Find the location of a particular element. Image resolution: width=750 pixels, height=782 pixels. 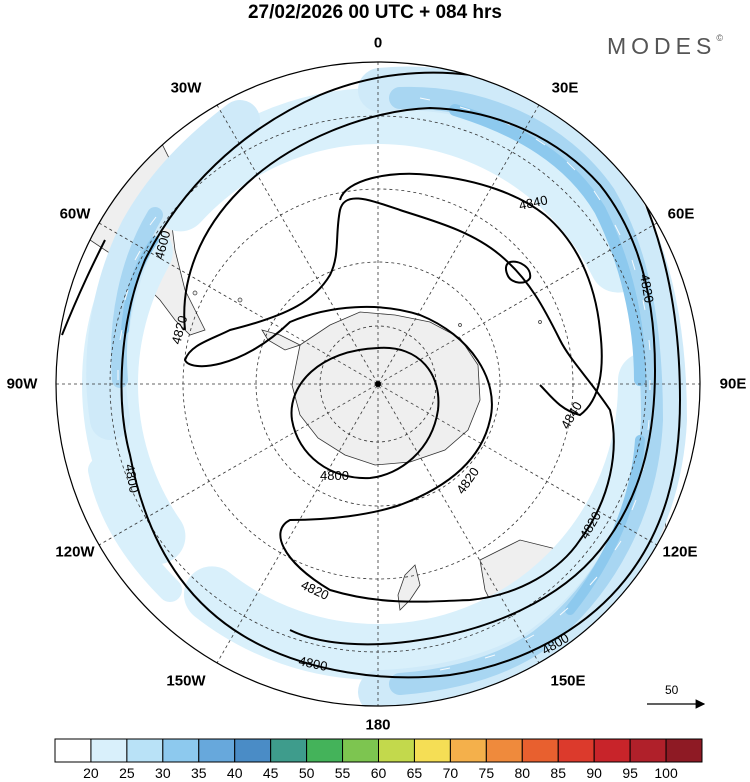

longitude-label: 0 is located at coordinates (378, 43).